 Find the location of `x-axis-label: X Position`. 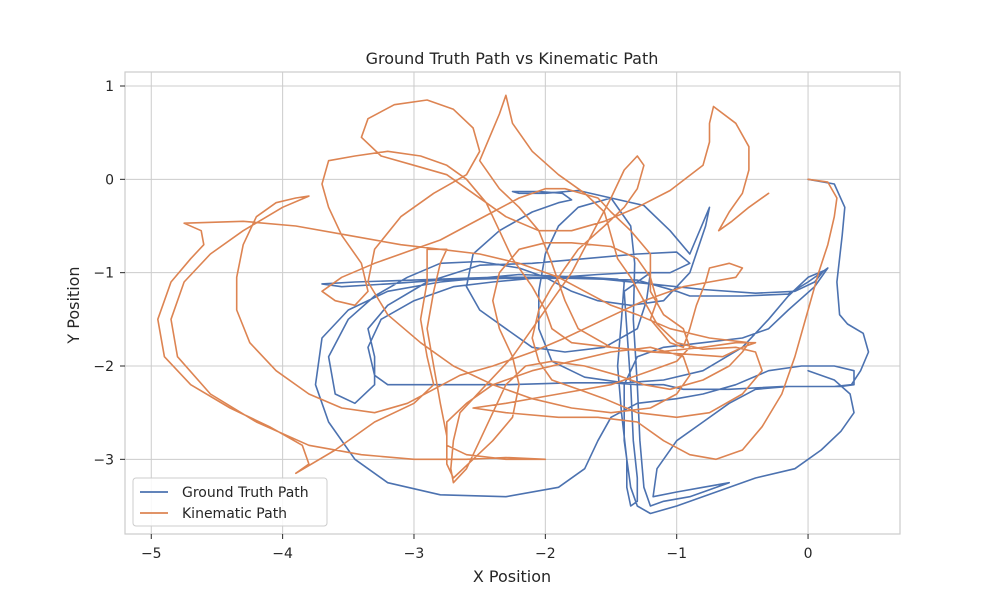

x-axis-label: X Position is located at coordinates (512, 576).